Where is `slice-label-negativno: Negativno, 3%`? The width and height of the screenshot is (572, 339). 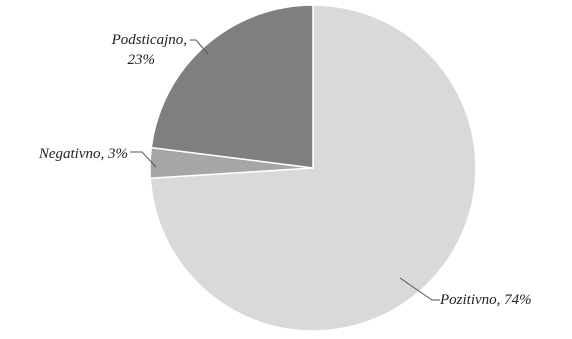
slice-label-negativno: Negativno, 3% is located at coordinates (83, 154).